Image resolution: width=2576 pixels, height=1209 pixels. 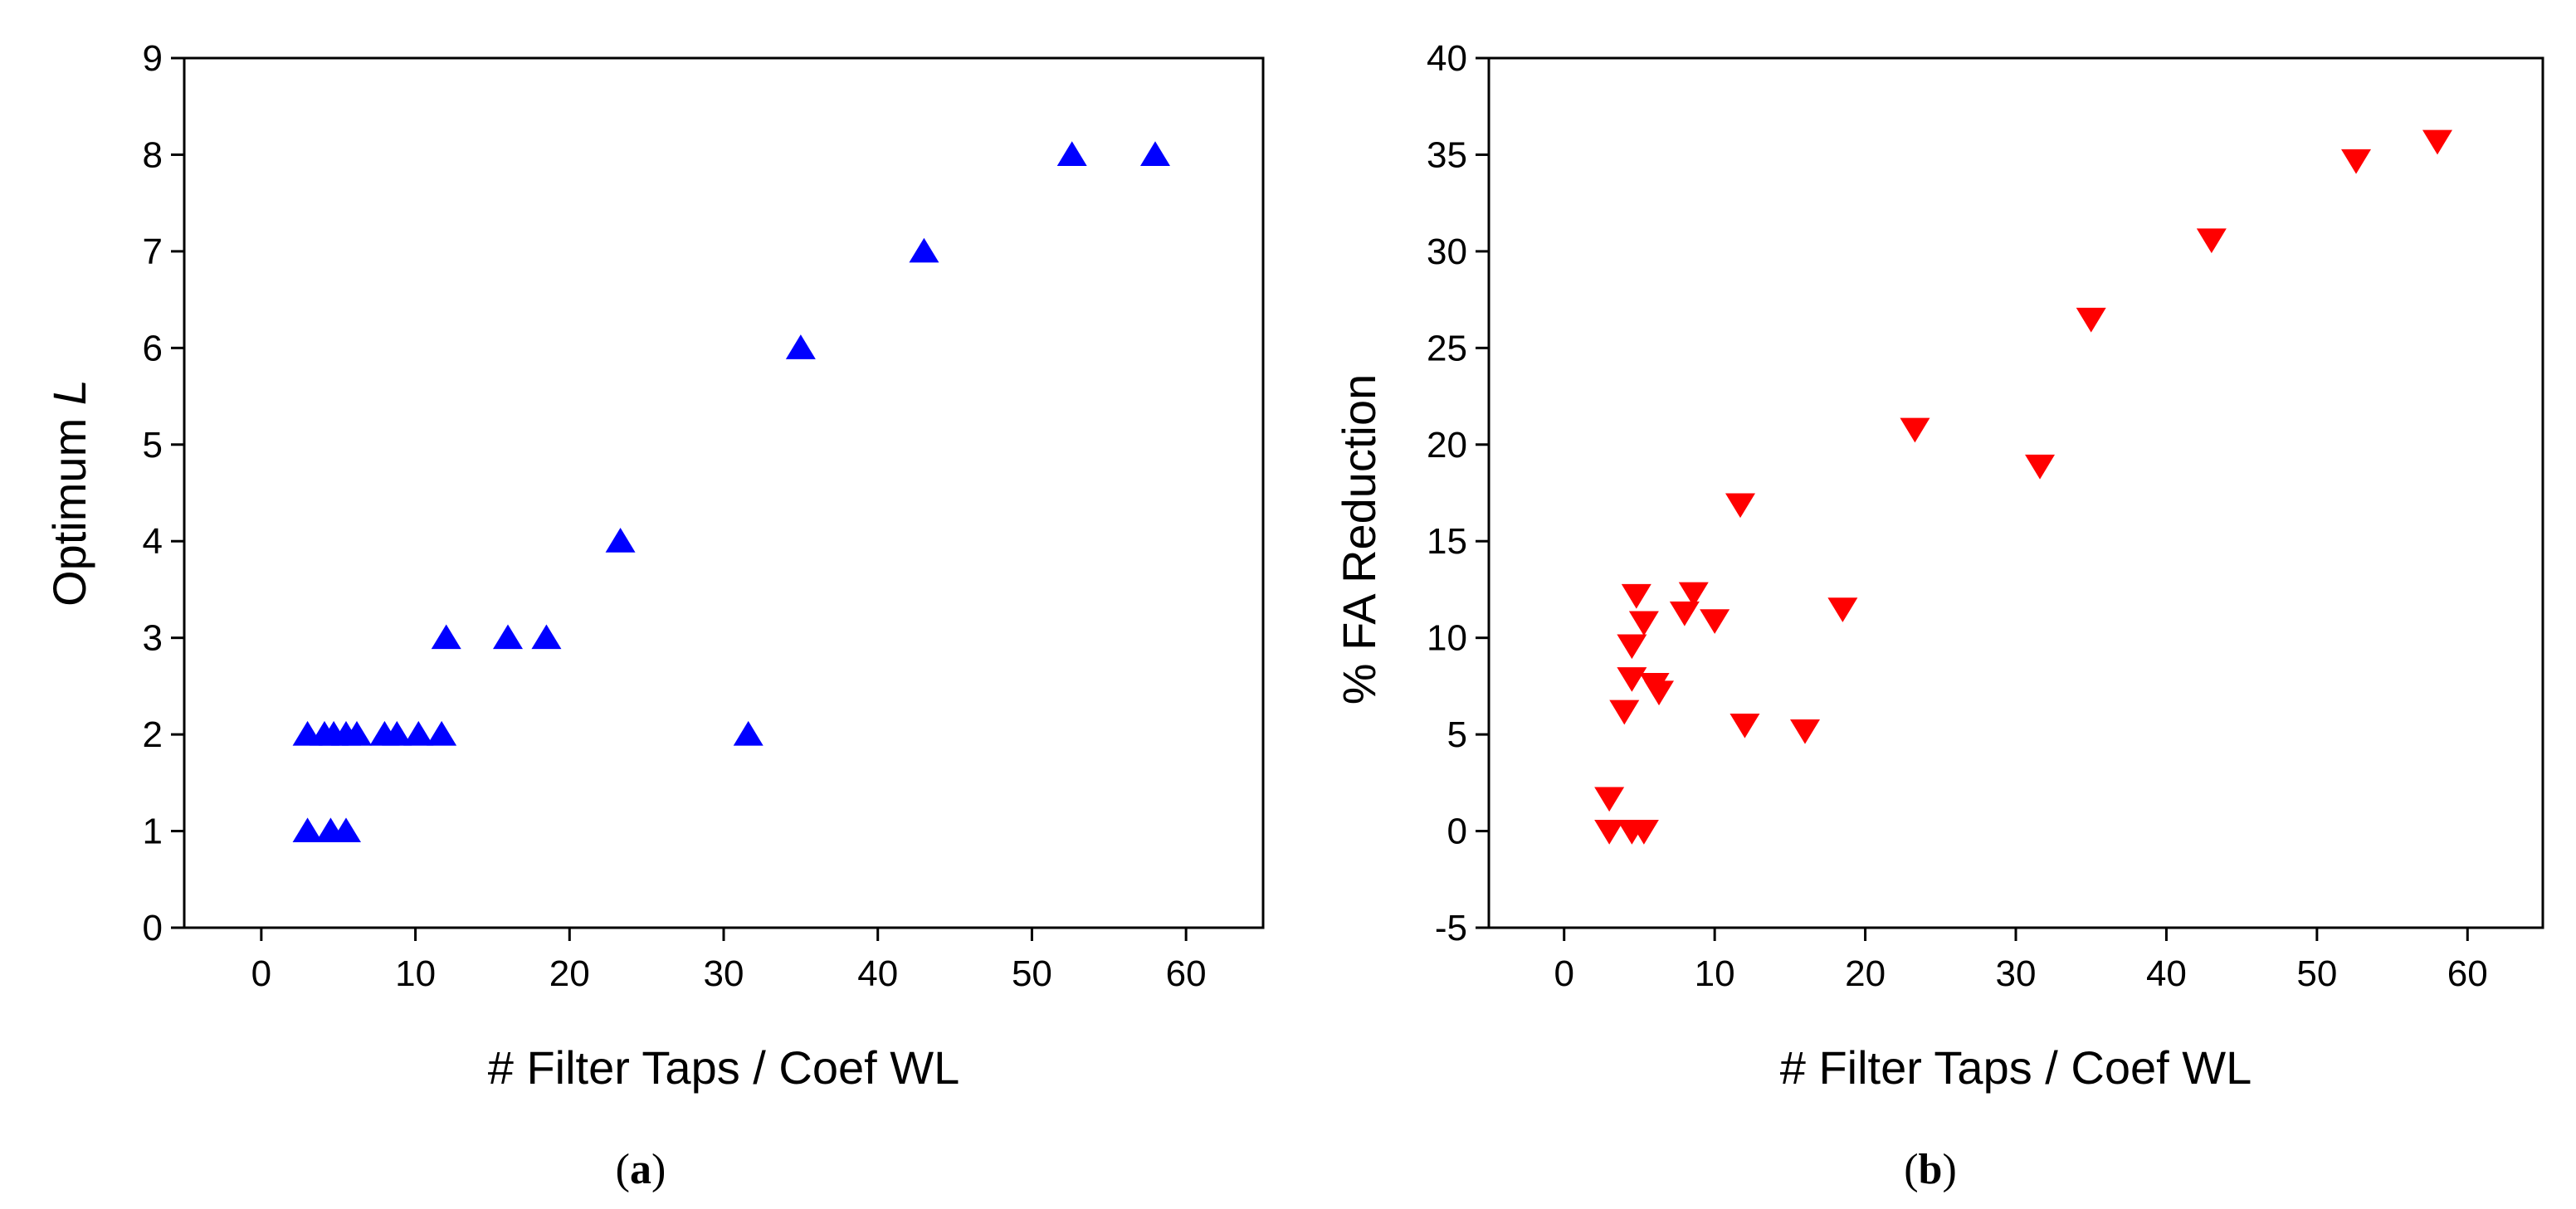 I want to click on caption-letter: b, so click(x=1931, y=1169).